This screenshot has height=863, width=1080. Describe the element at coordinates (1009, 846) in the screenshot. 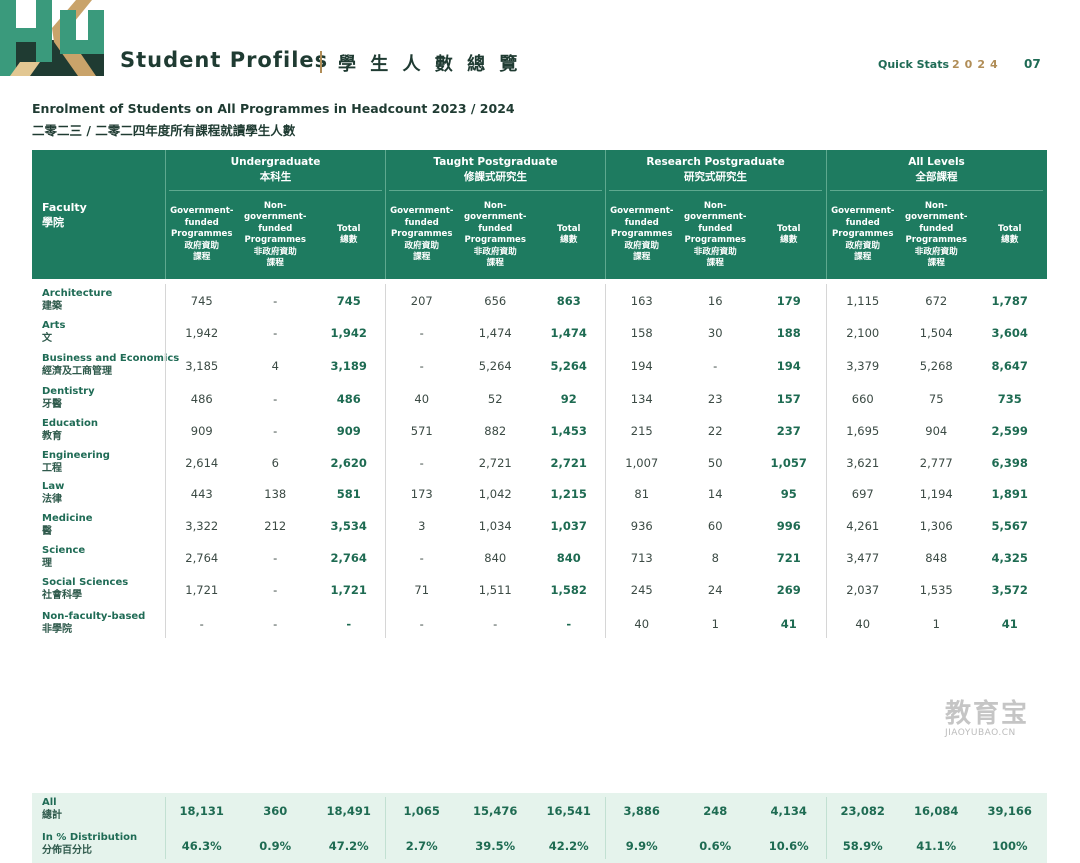

I see `footer-value-cell: 100%` at that location.